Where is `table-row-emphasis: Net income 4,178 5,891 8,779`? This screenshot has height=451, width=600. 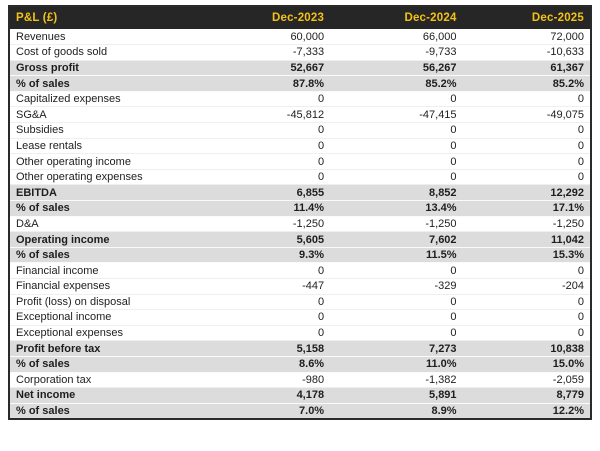 table-row-emphasis: Net income 4,178 5,891 8,779 is located at coordinates (300, 395).